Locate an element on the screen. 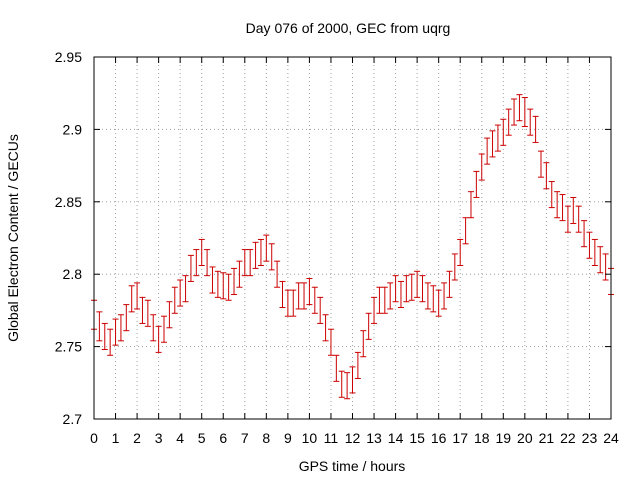 Image resolution: width=640 pixels, height=480 pixels. x-tick-label: 9 is located at coordinates (288, 438).